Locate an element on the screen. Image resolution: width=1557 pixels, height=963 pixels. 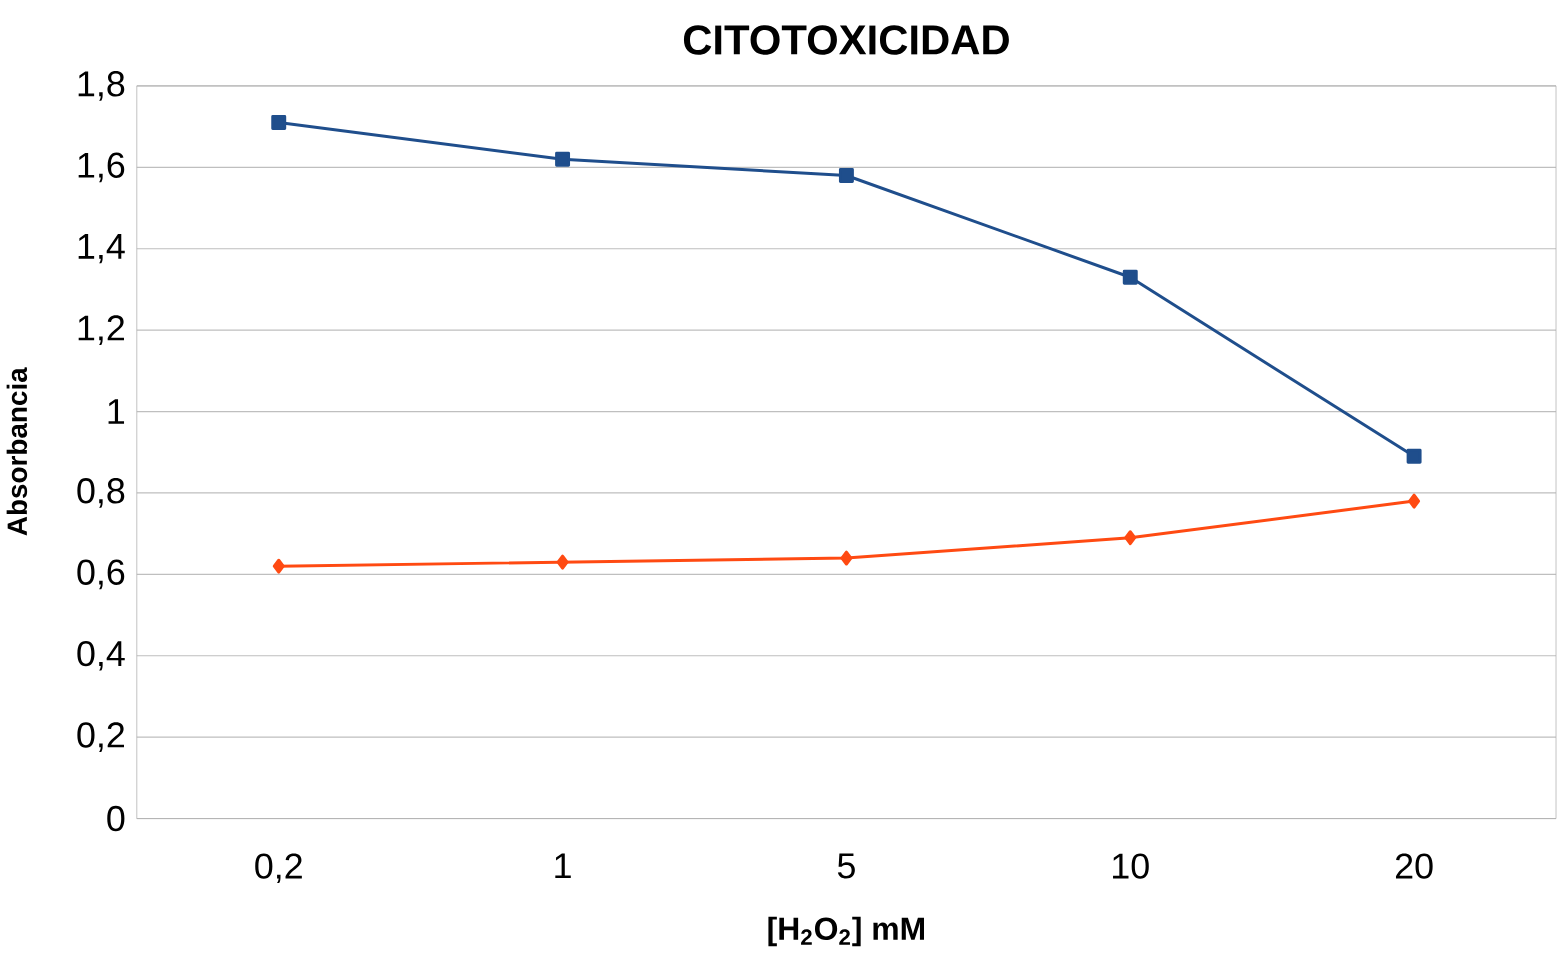
y-tick-label: 0,8 is located at coordinates (101, 492).